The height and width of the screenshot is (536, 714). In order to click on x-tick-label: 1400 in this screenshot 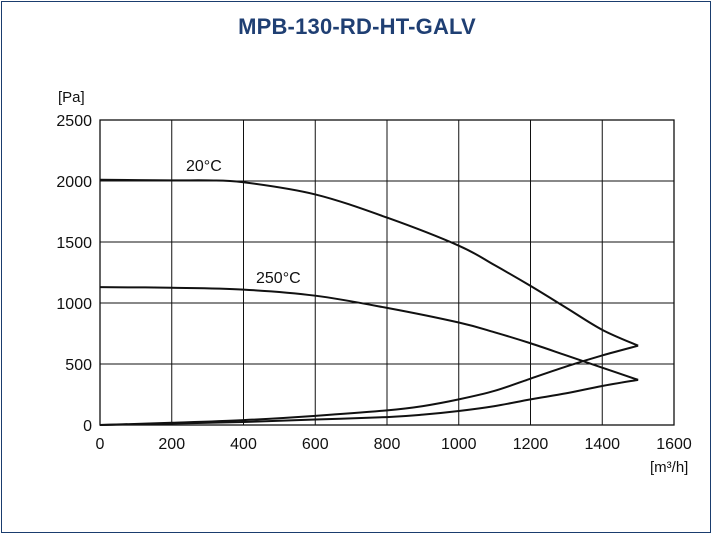, I will do `click(602, 444)`.